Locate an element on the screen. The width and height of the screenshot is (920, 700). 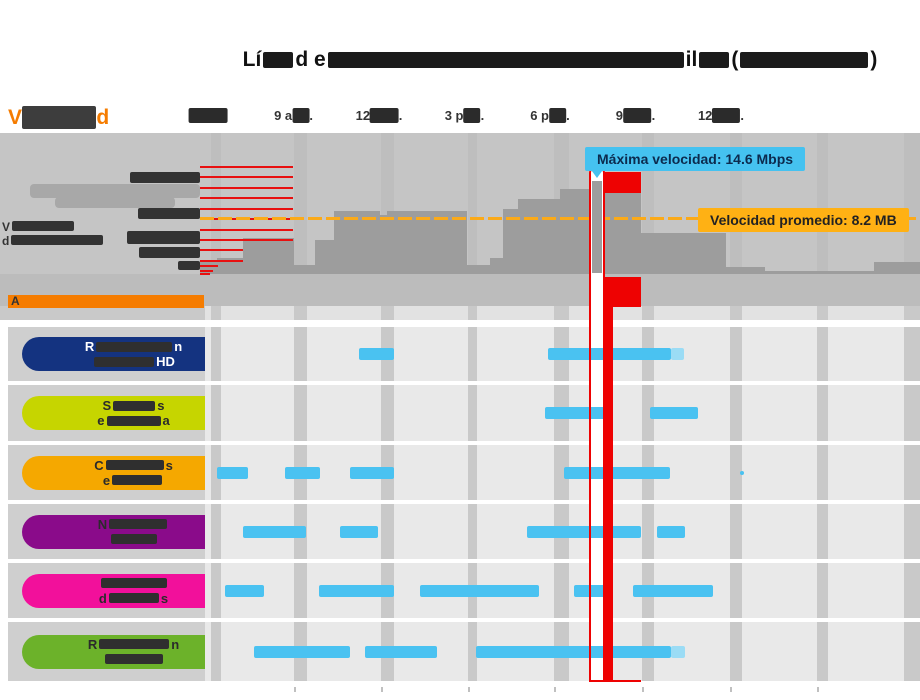
selected-time-marker is located at coordinates (609, 494).